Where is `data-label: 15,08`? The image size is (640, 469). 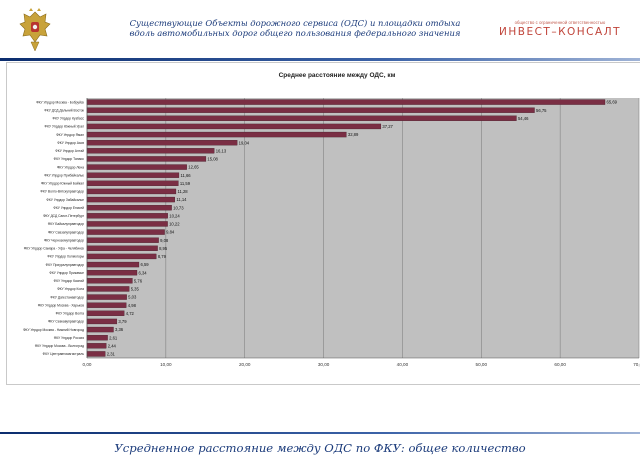
data-label: 15,08 is located at coordinates (212, 159).